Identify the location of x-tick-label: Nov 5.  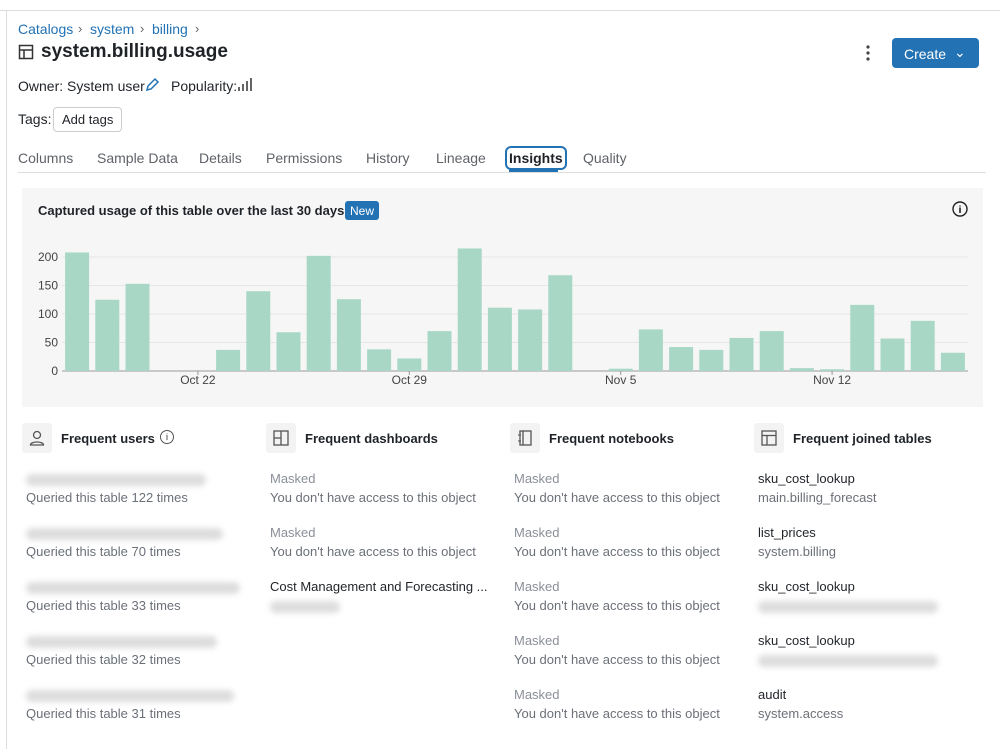
(621, 380).